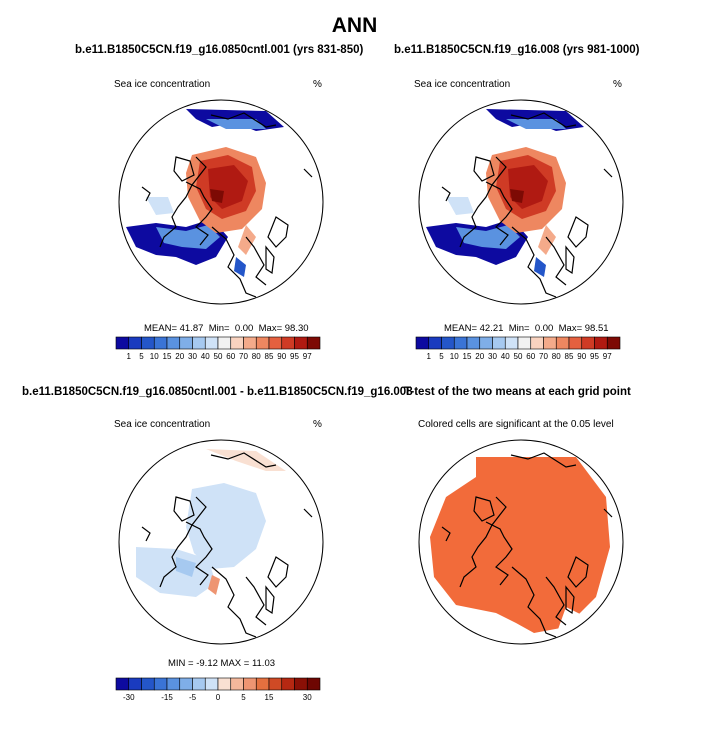 This screenshot has width=709, height=735. What do you see at coordinates (617, 84) in the screenshot?
I see `panel-2-units: %` at bounding box center [617, 84].